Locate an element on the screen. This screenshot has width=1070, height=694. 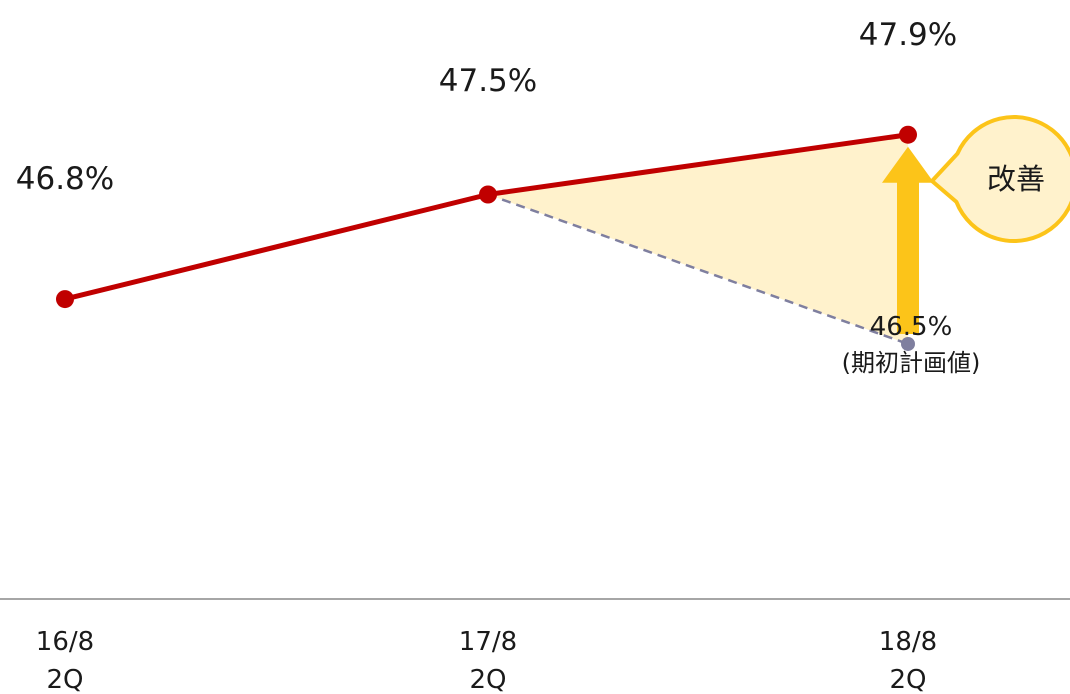
improvement-callout-text: 改善 is located at coordinates (1016, 179).